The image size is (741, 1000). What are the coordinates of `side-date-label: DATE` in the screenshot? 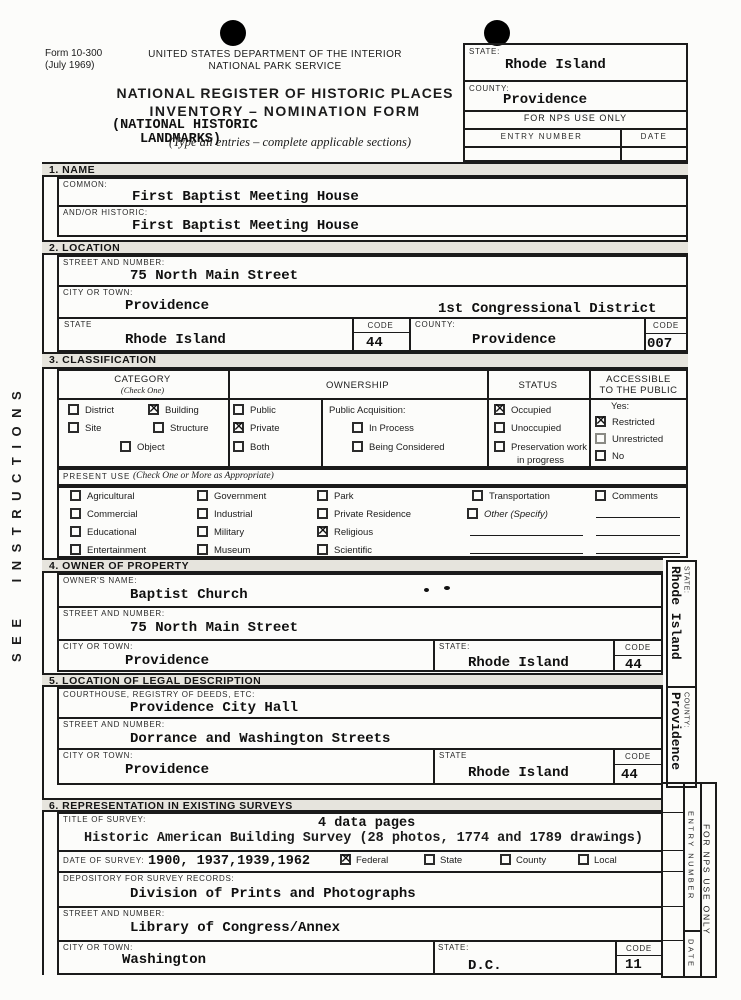 It's located at (691, 954).